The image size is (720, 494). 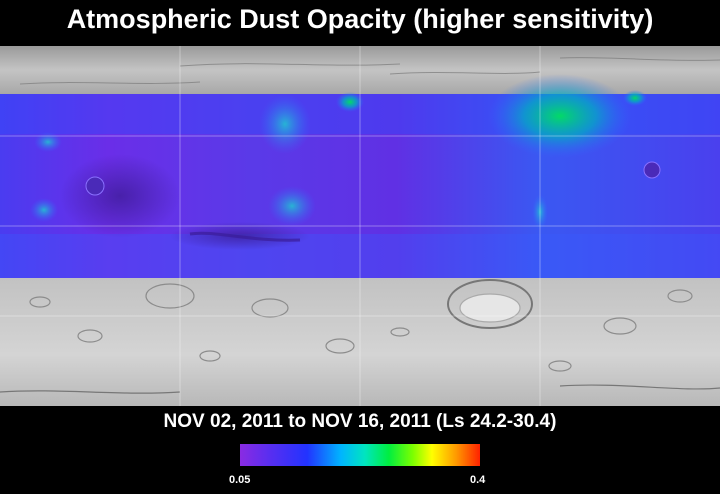 What do you see at coordinates (44, 210) in the screenshot?
I see `dust-hotspot-southwest` at bounding box center [44, 210].